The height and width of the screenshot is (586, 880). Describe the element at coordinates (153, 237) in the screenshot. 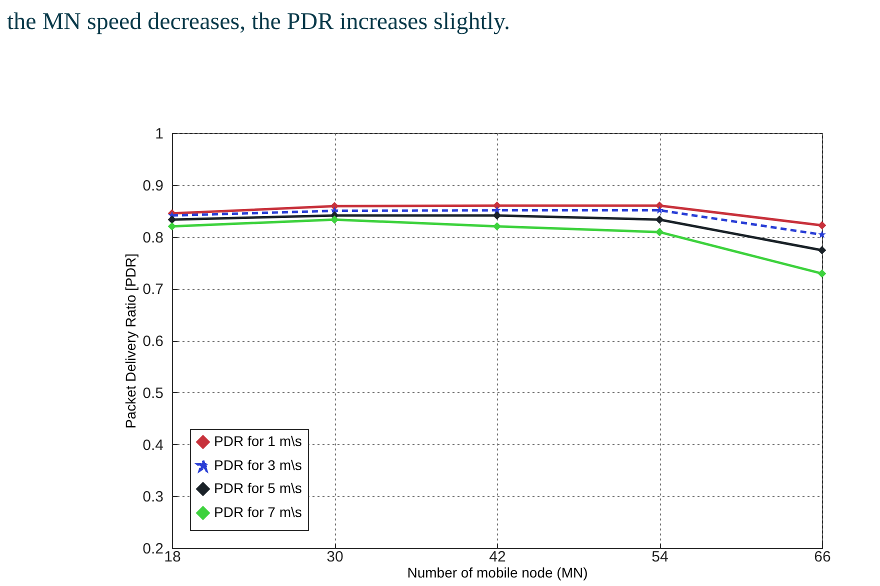

I see `y-tick-label: 0.8` at that location.